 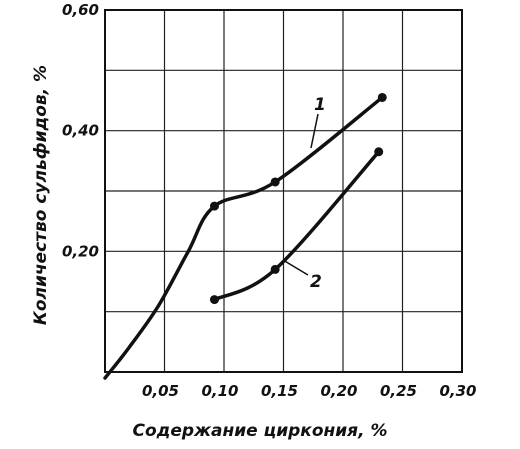 What do you see at coordinates (41, 195) in the screenshot?
I see `y-axis-label: Количество сульфидов, %` at bounding box center [41, 195].